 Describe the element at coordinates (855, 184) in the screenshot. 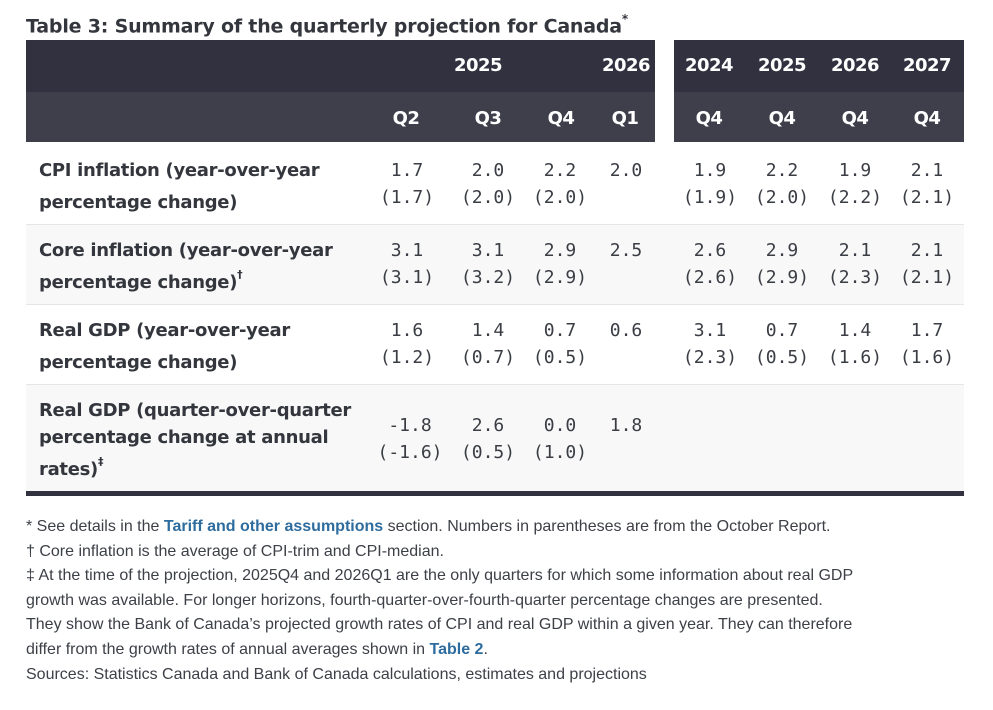

I see `cell-2026q4: 1.9 (2.2)` at that location.